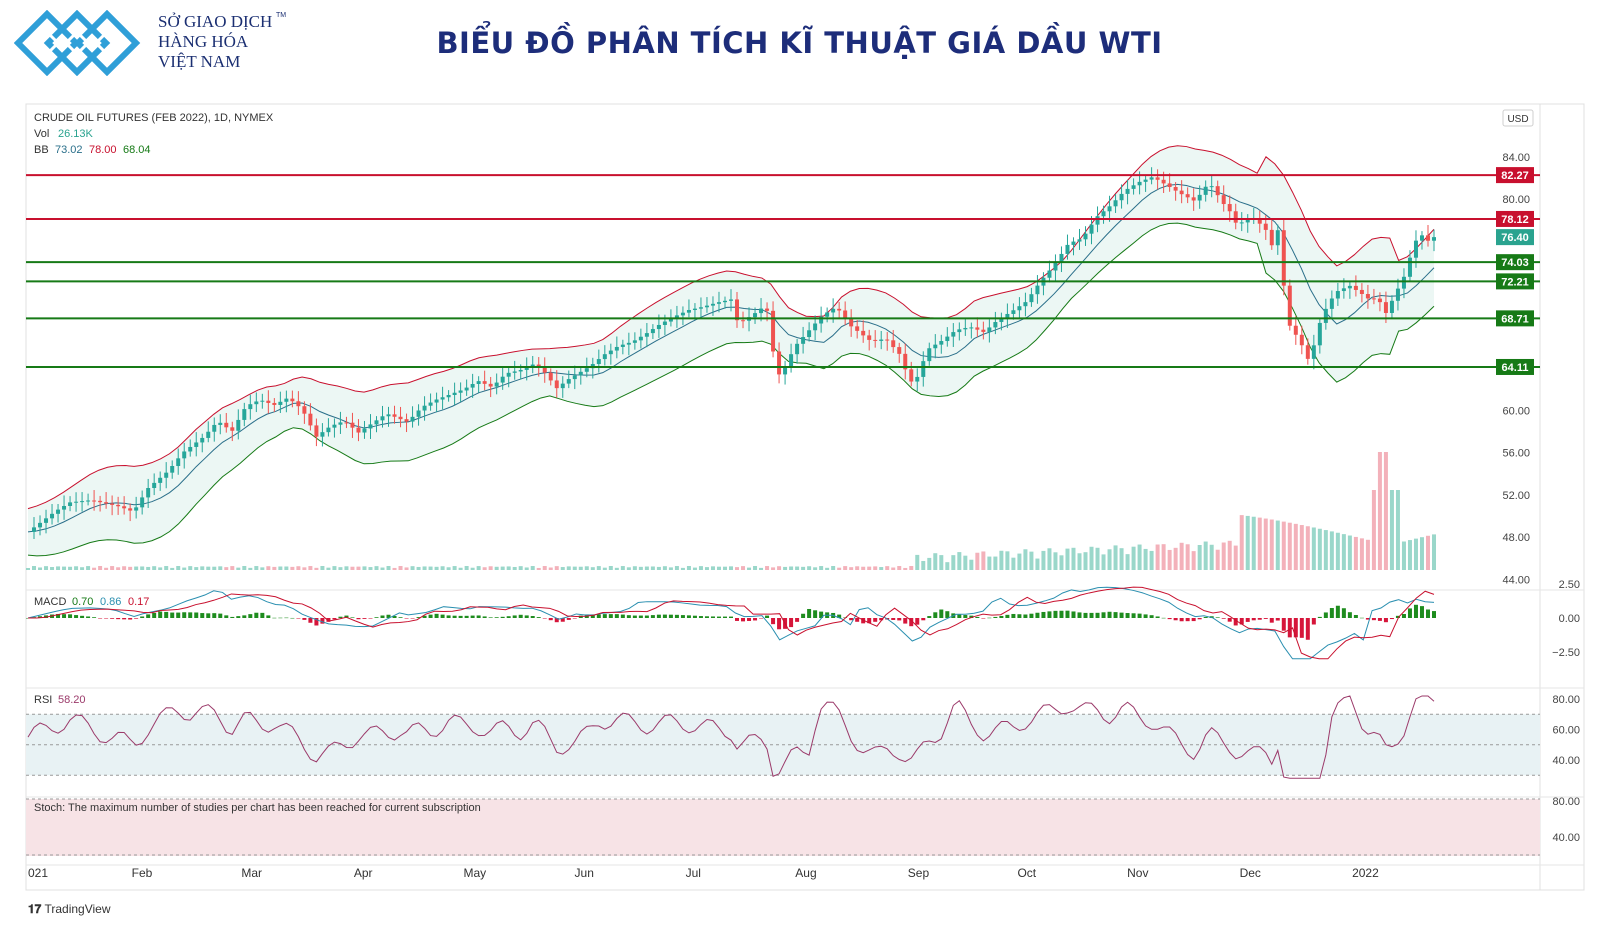  Describe the element at coordinates (50, 602) in the screenshot. I see `macd-label: MACD` at that location.